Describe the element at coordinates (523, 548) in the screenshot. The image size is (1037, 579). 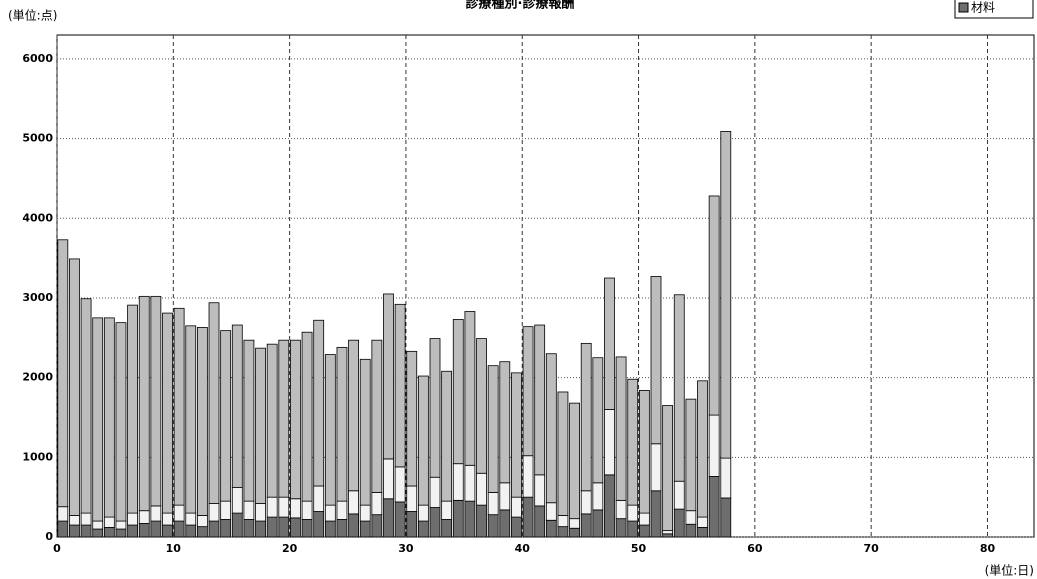
I see `x-tick-label: 40` at that location.